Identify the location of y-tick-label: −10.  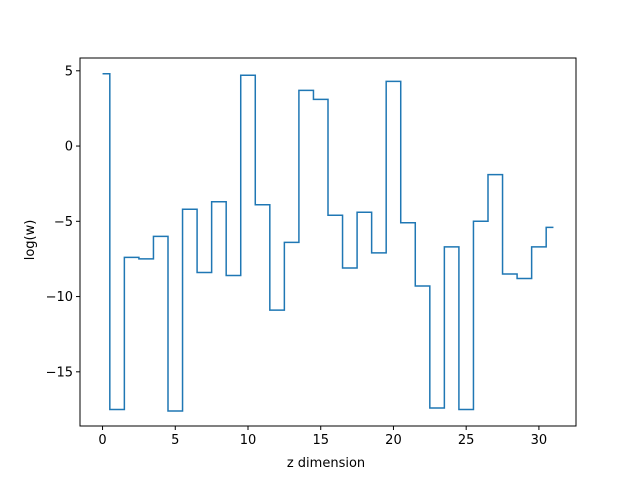
(59, 297).